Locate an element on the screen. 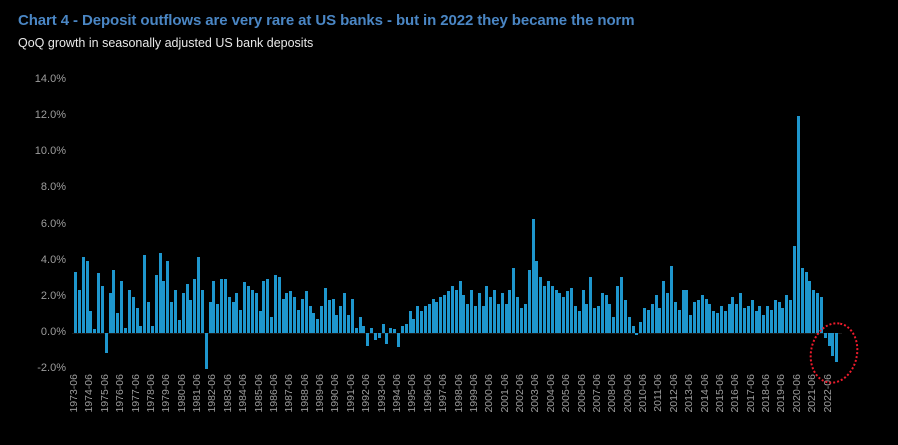  x-tick-label: 2007-06 is located at coordinates (596, 393).